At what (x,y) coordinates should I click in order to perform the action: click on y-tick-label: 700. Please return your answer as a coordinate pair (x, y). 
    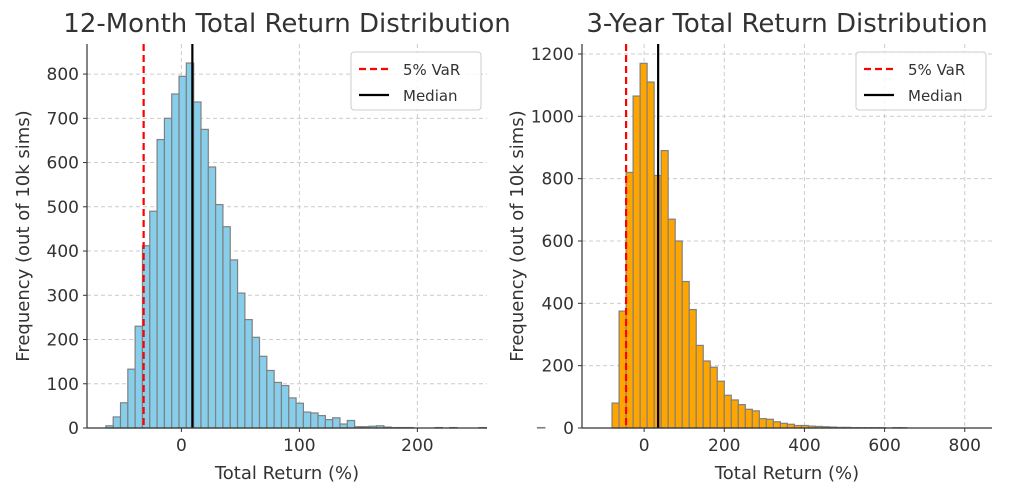
    Looking at the image, I should click on (63, 119).